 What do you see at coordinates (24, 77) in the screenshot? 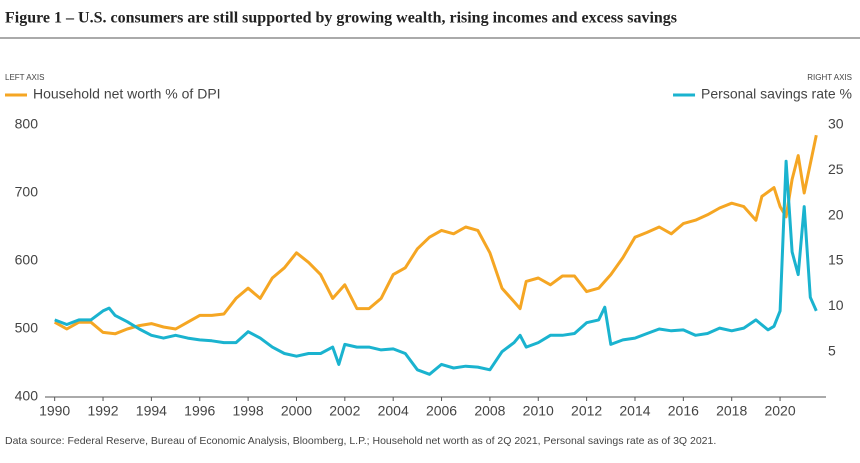
I see `left-axis-label: LEFT AXIS` at bounding box center [24, 77].